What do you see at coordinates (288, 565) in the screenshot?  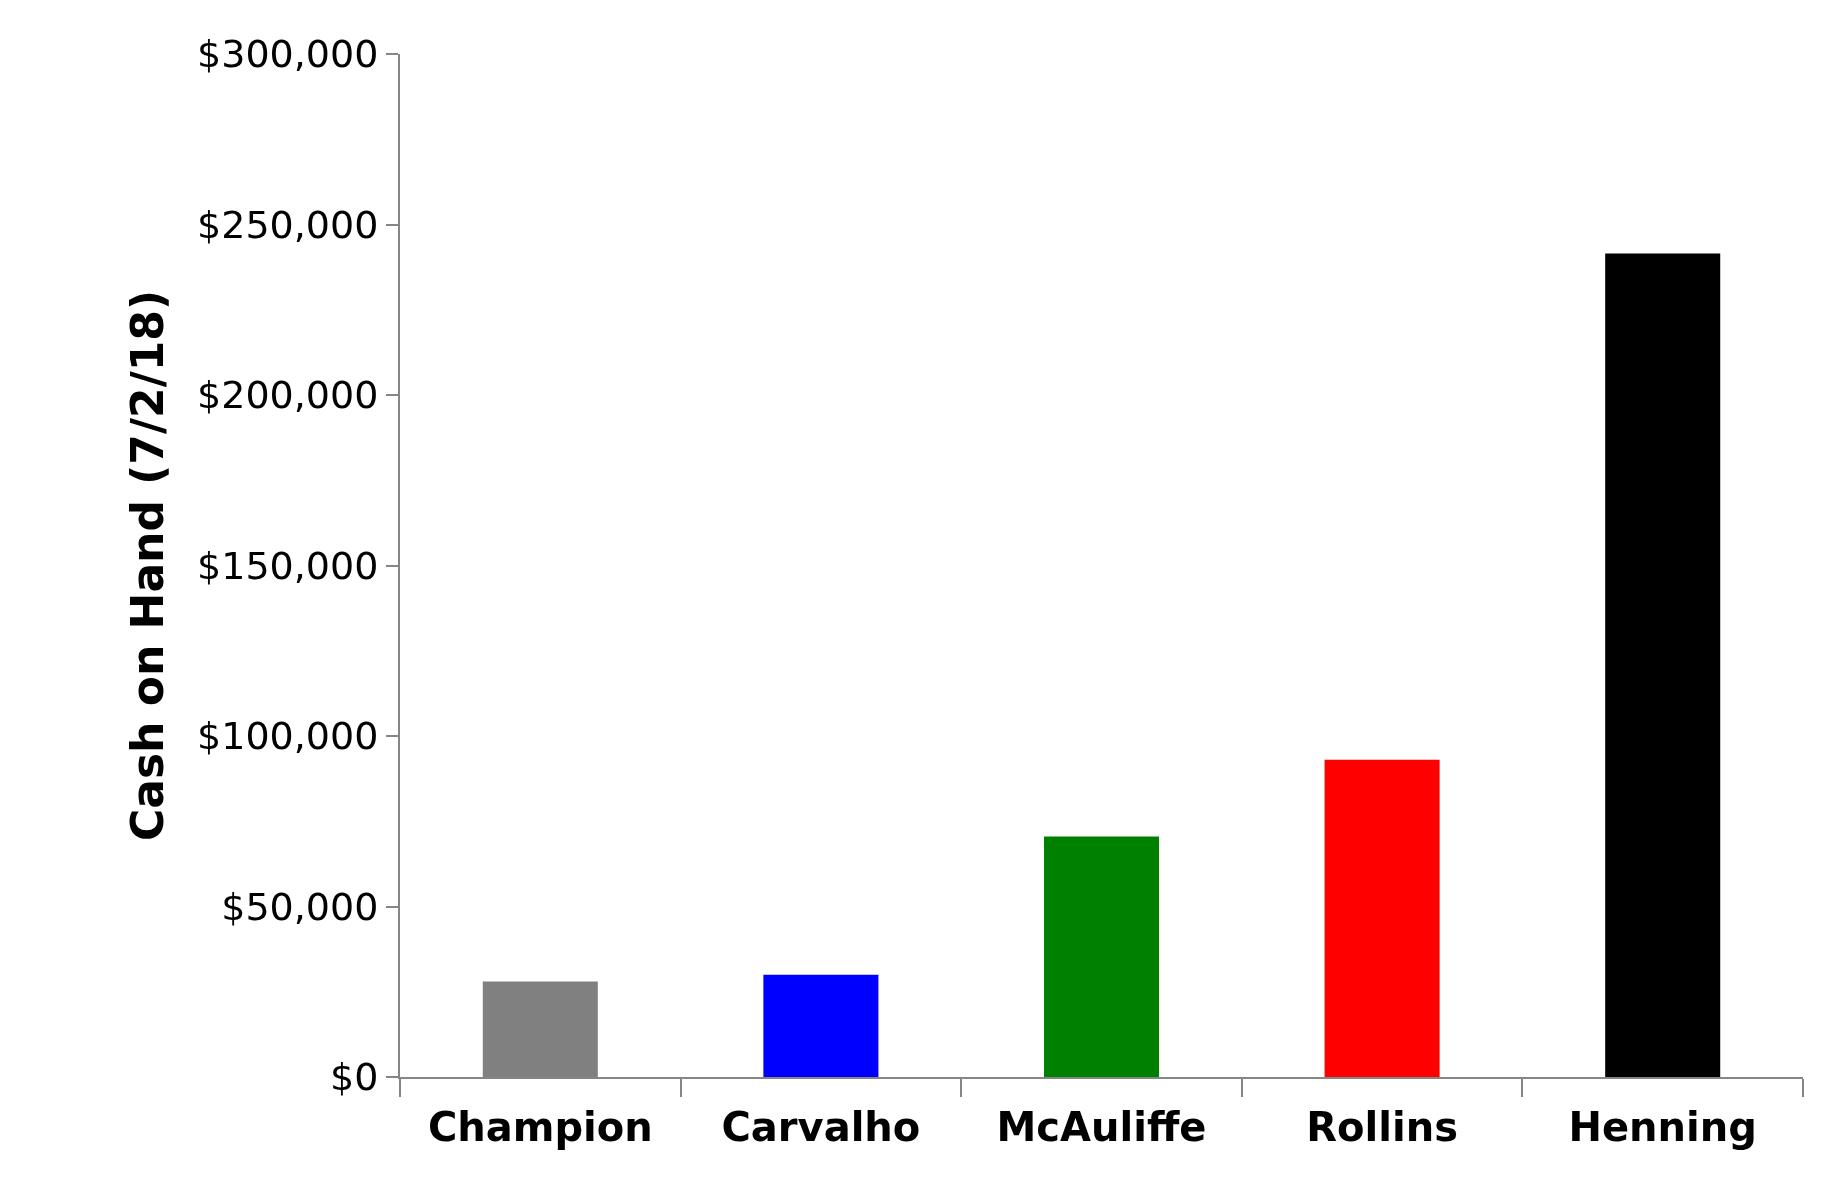 I see `y-tick-label: $150,000` at bounding box center [288, 565].